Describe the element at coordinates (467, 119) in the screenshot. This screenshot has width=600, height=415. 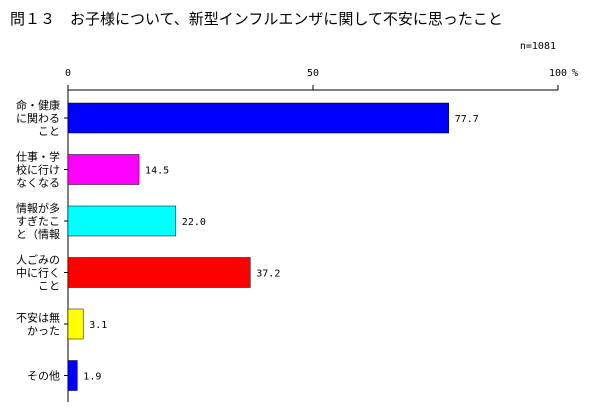
I see `bar-value-label: 77.7` at that location.